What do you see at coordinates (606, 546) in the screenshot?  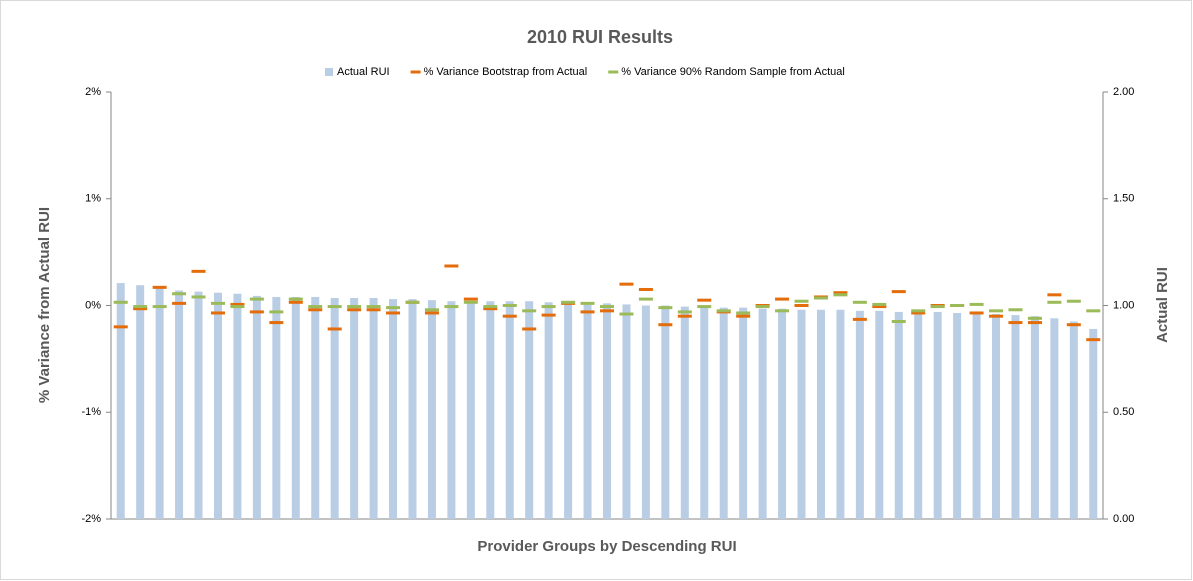 I see `x-axis-label: Provider Groups by Descending RUI` at bounding box center [606, 546].